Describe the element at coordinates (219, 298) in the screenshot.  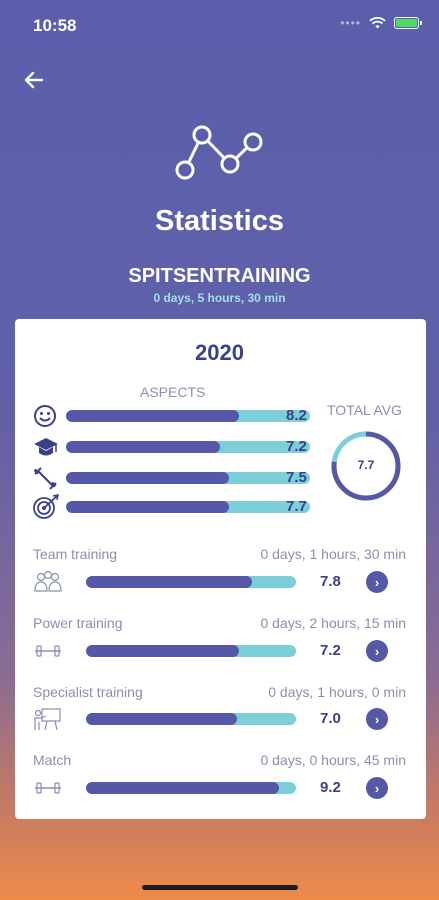
I see `program-duration: 0 days, 5 hours, 30 min` at that location.